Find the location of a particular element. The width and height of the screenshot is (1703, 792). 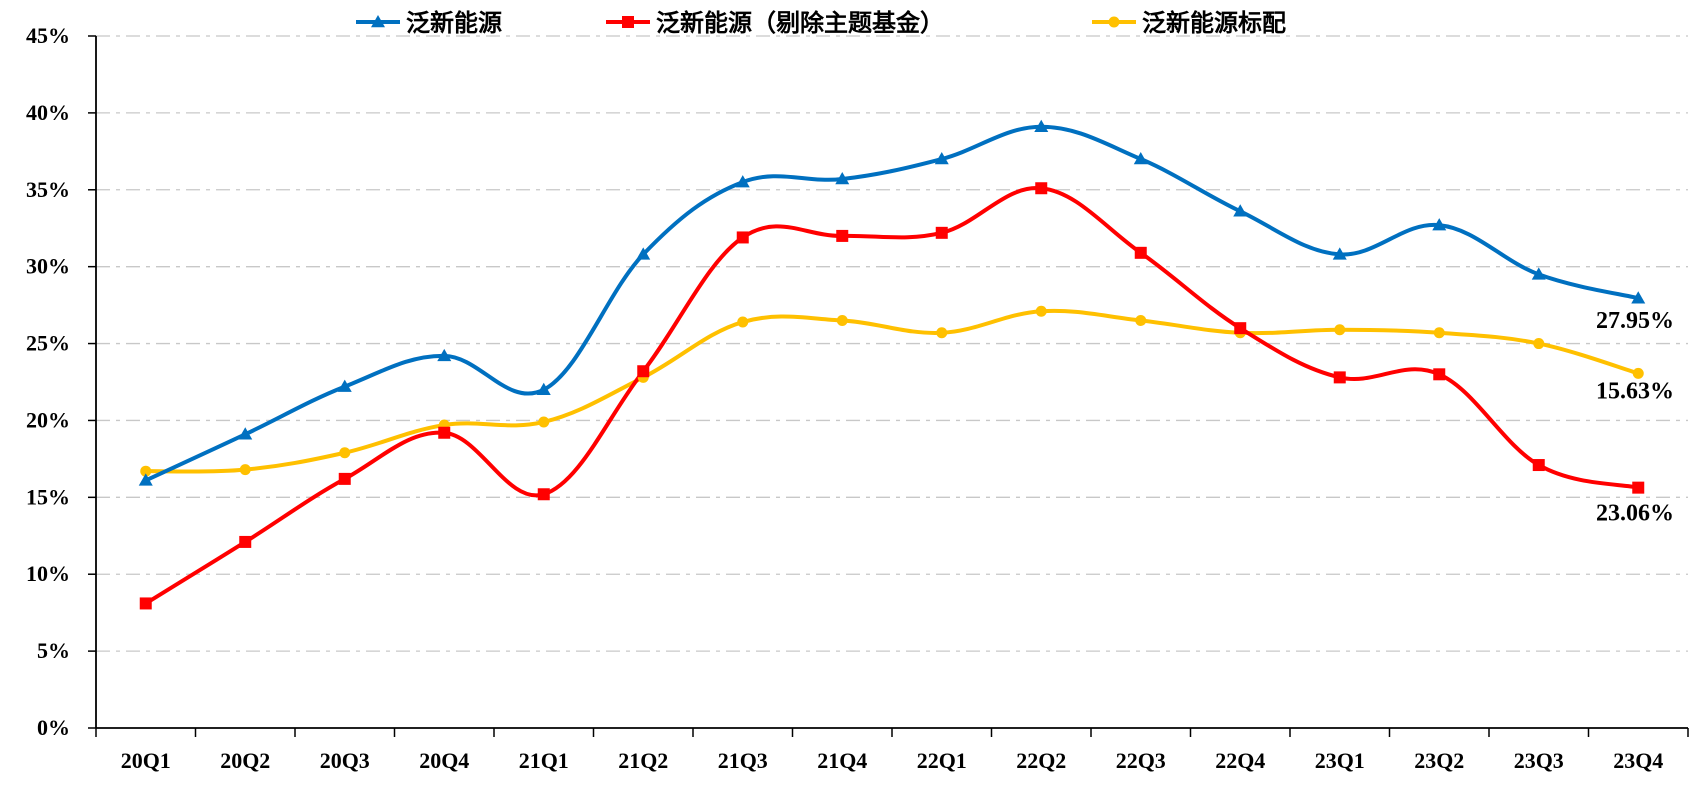

x-tick-label: 23Q3 is located at coordinates (1539, 760).